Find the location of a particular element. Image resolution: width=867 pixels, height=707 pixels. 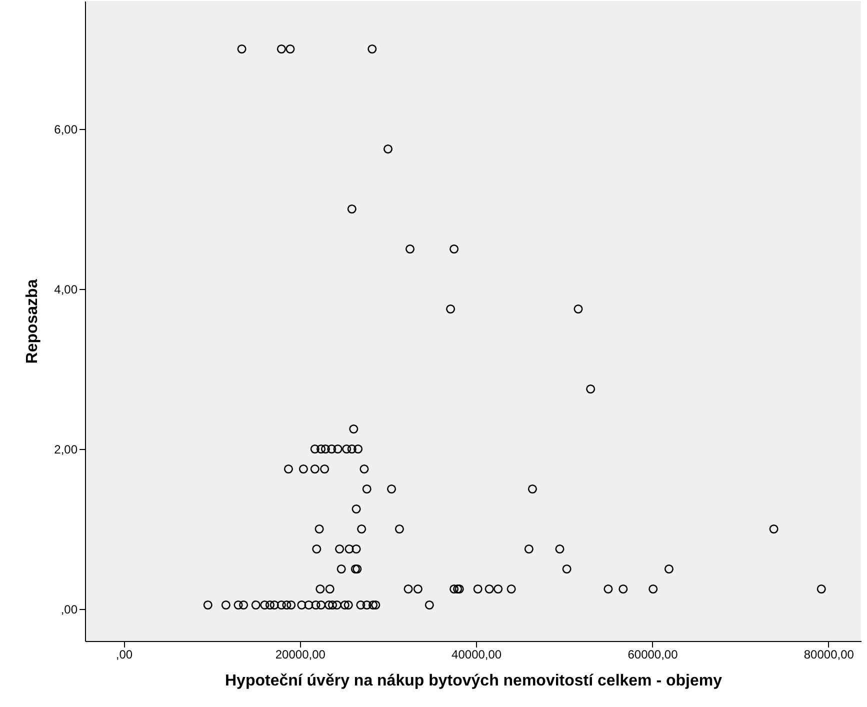

x-tick-label: 40000,00 is located at coordinates (477, 655).